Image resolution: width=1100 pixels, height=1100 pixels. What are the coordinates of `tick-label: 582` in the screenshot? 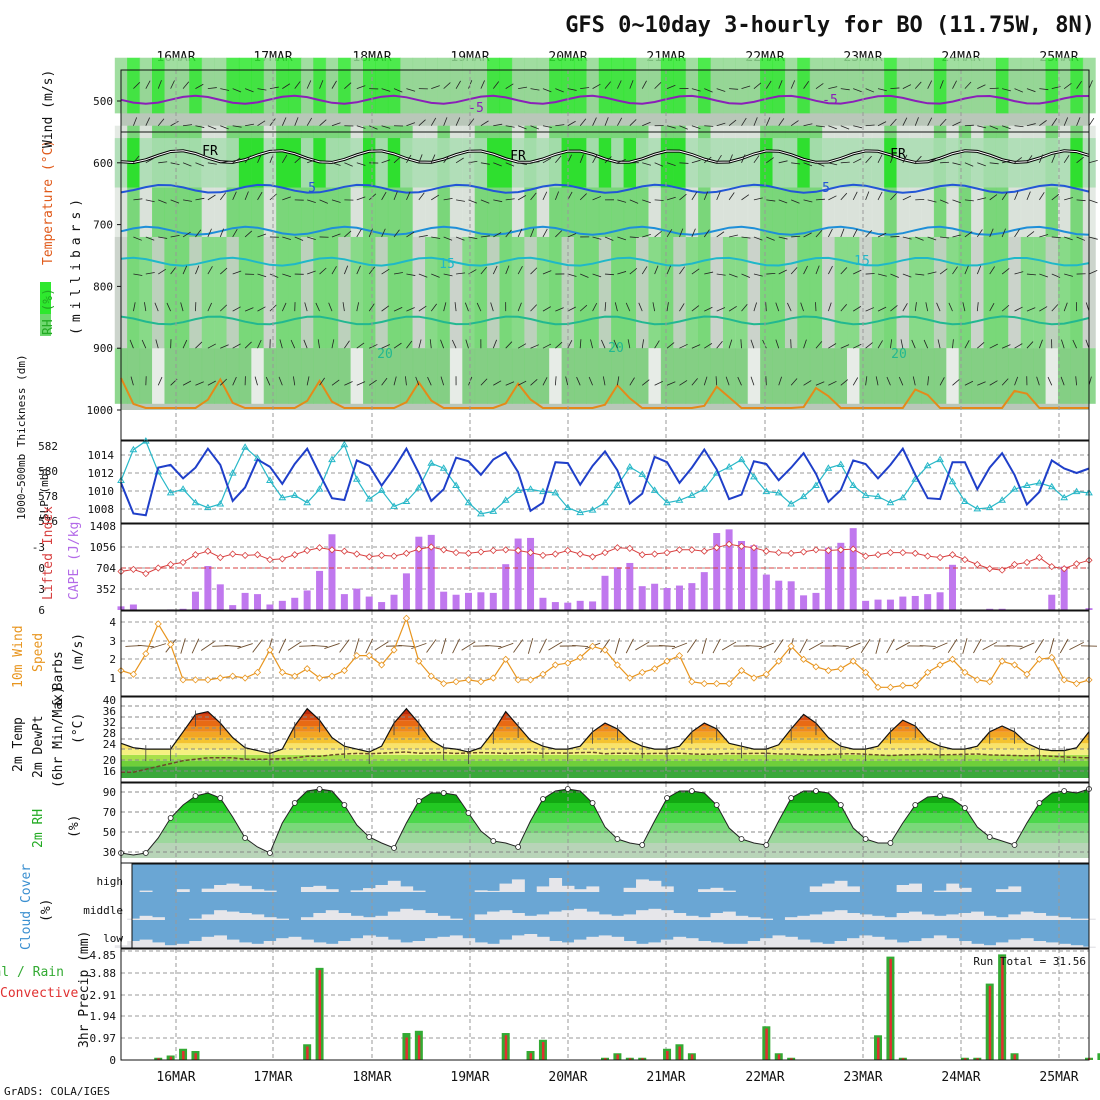 It's located at (48, 446).